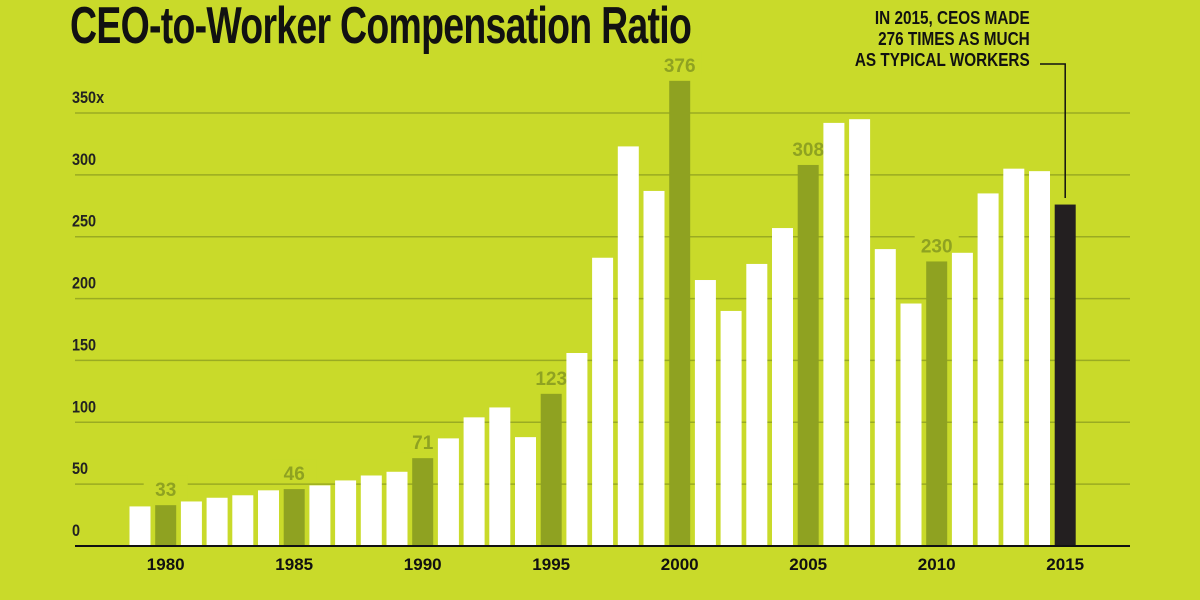 This screenshot has height=600, width=1200. What do you see at coordinates (808, 355) in the screenshot?
I see `bar-2005` at bounding box center [808, 355].